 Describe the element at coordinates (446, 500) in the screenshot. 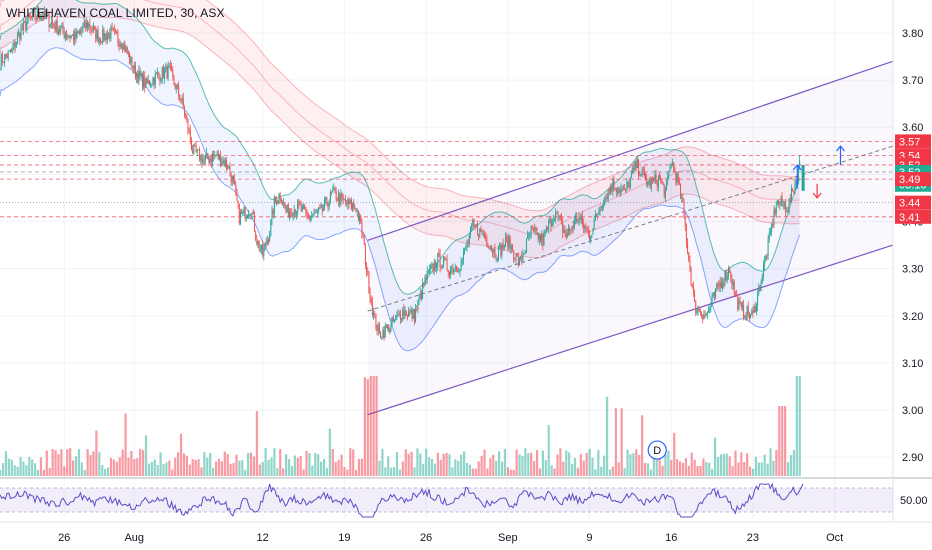

I see `rsi-band` at that location.